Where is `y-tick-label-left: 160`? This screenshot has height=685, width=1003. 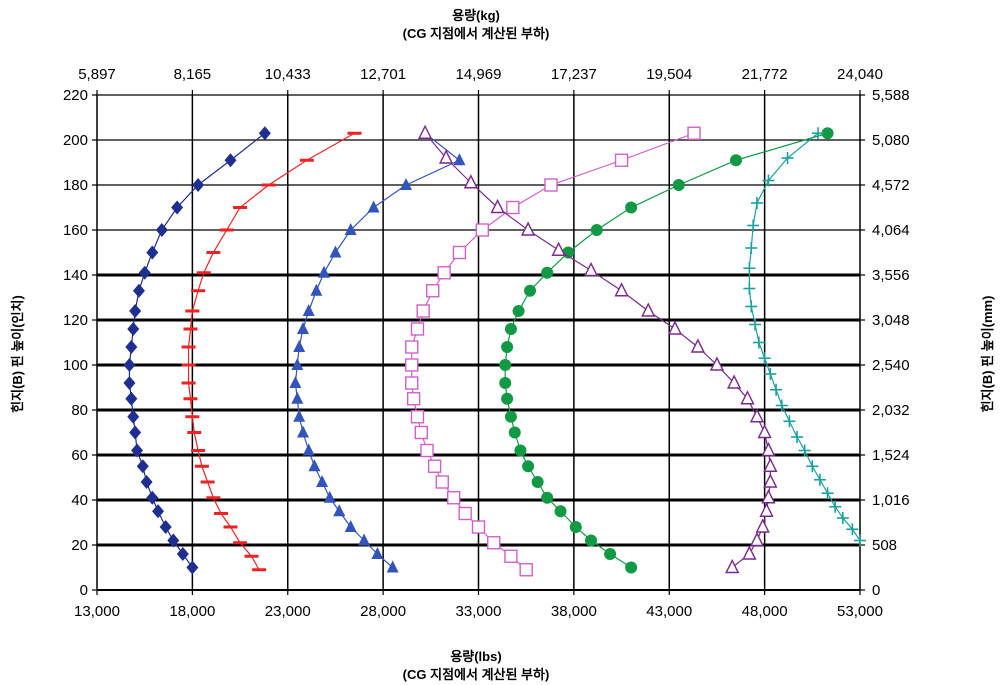
y-tick-label-left: 160 is located at coordinates (75, 230).